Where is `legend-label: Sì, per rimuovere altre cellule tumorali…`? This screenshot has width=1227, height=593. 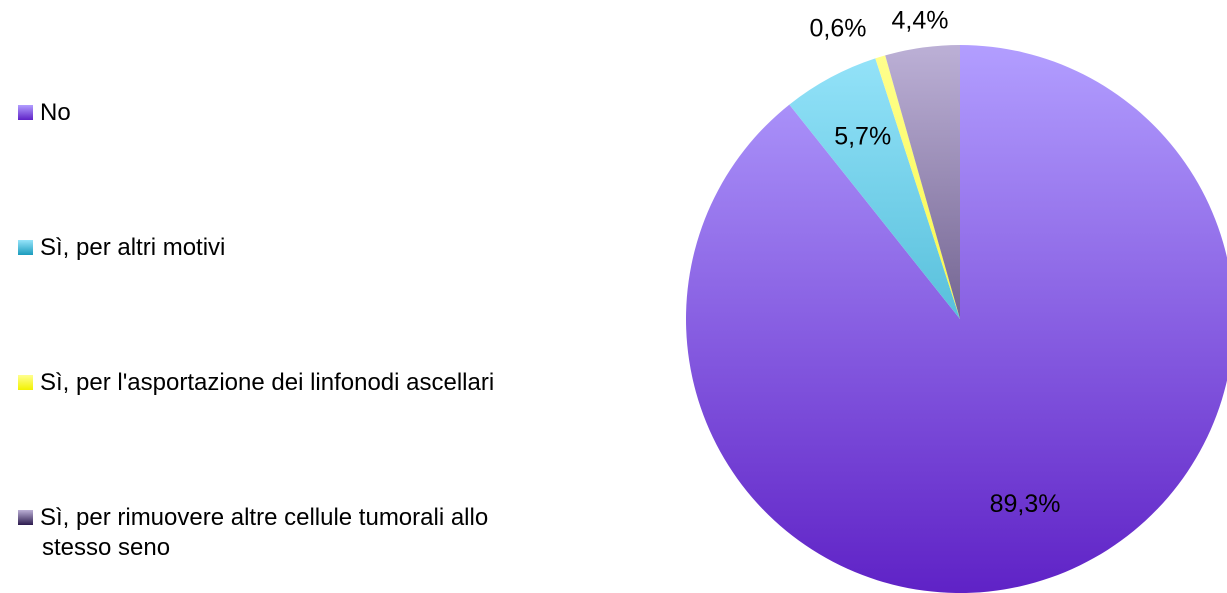 legend-label: Sì, per rimuovere altre cellule tumorali… is located at coordinates (264, 532).